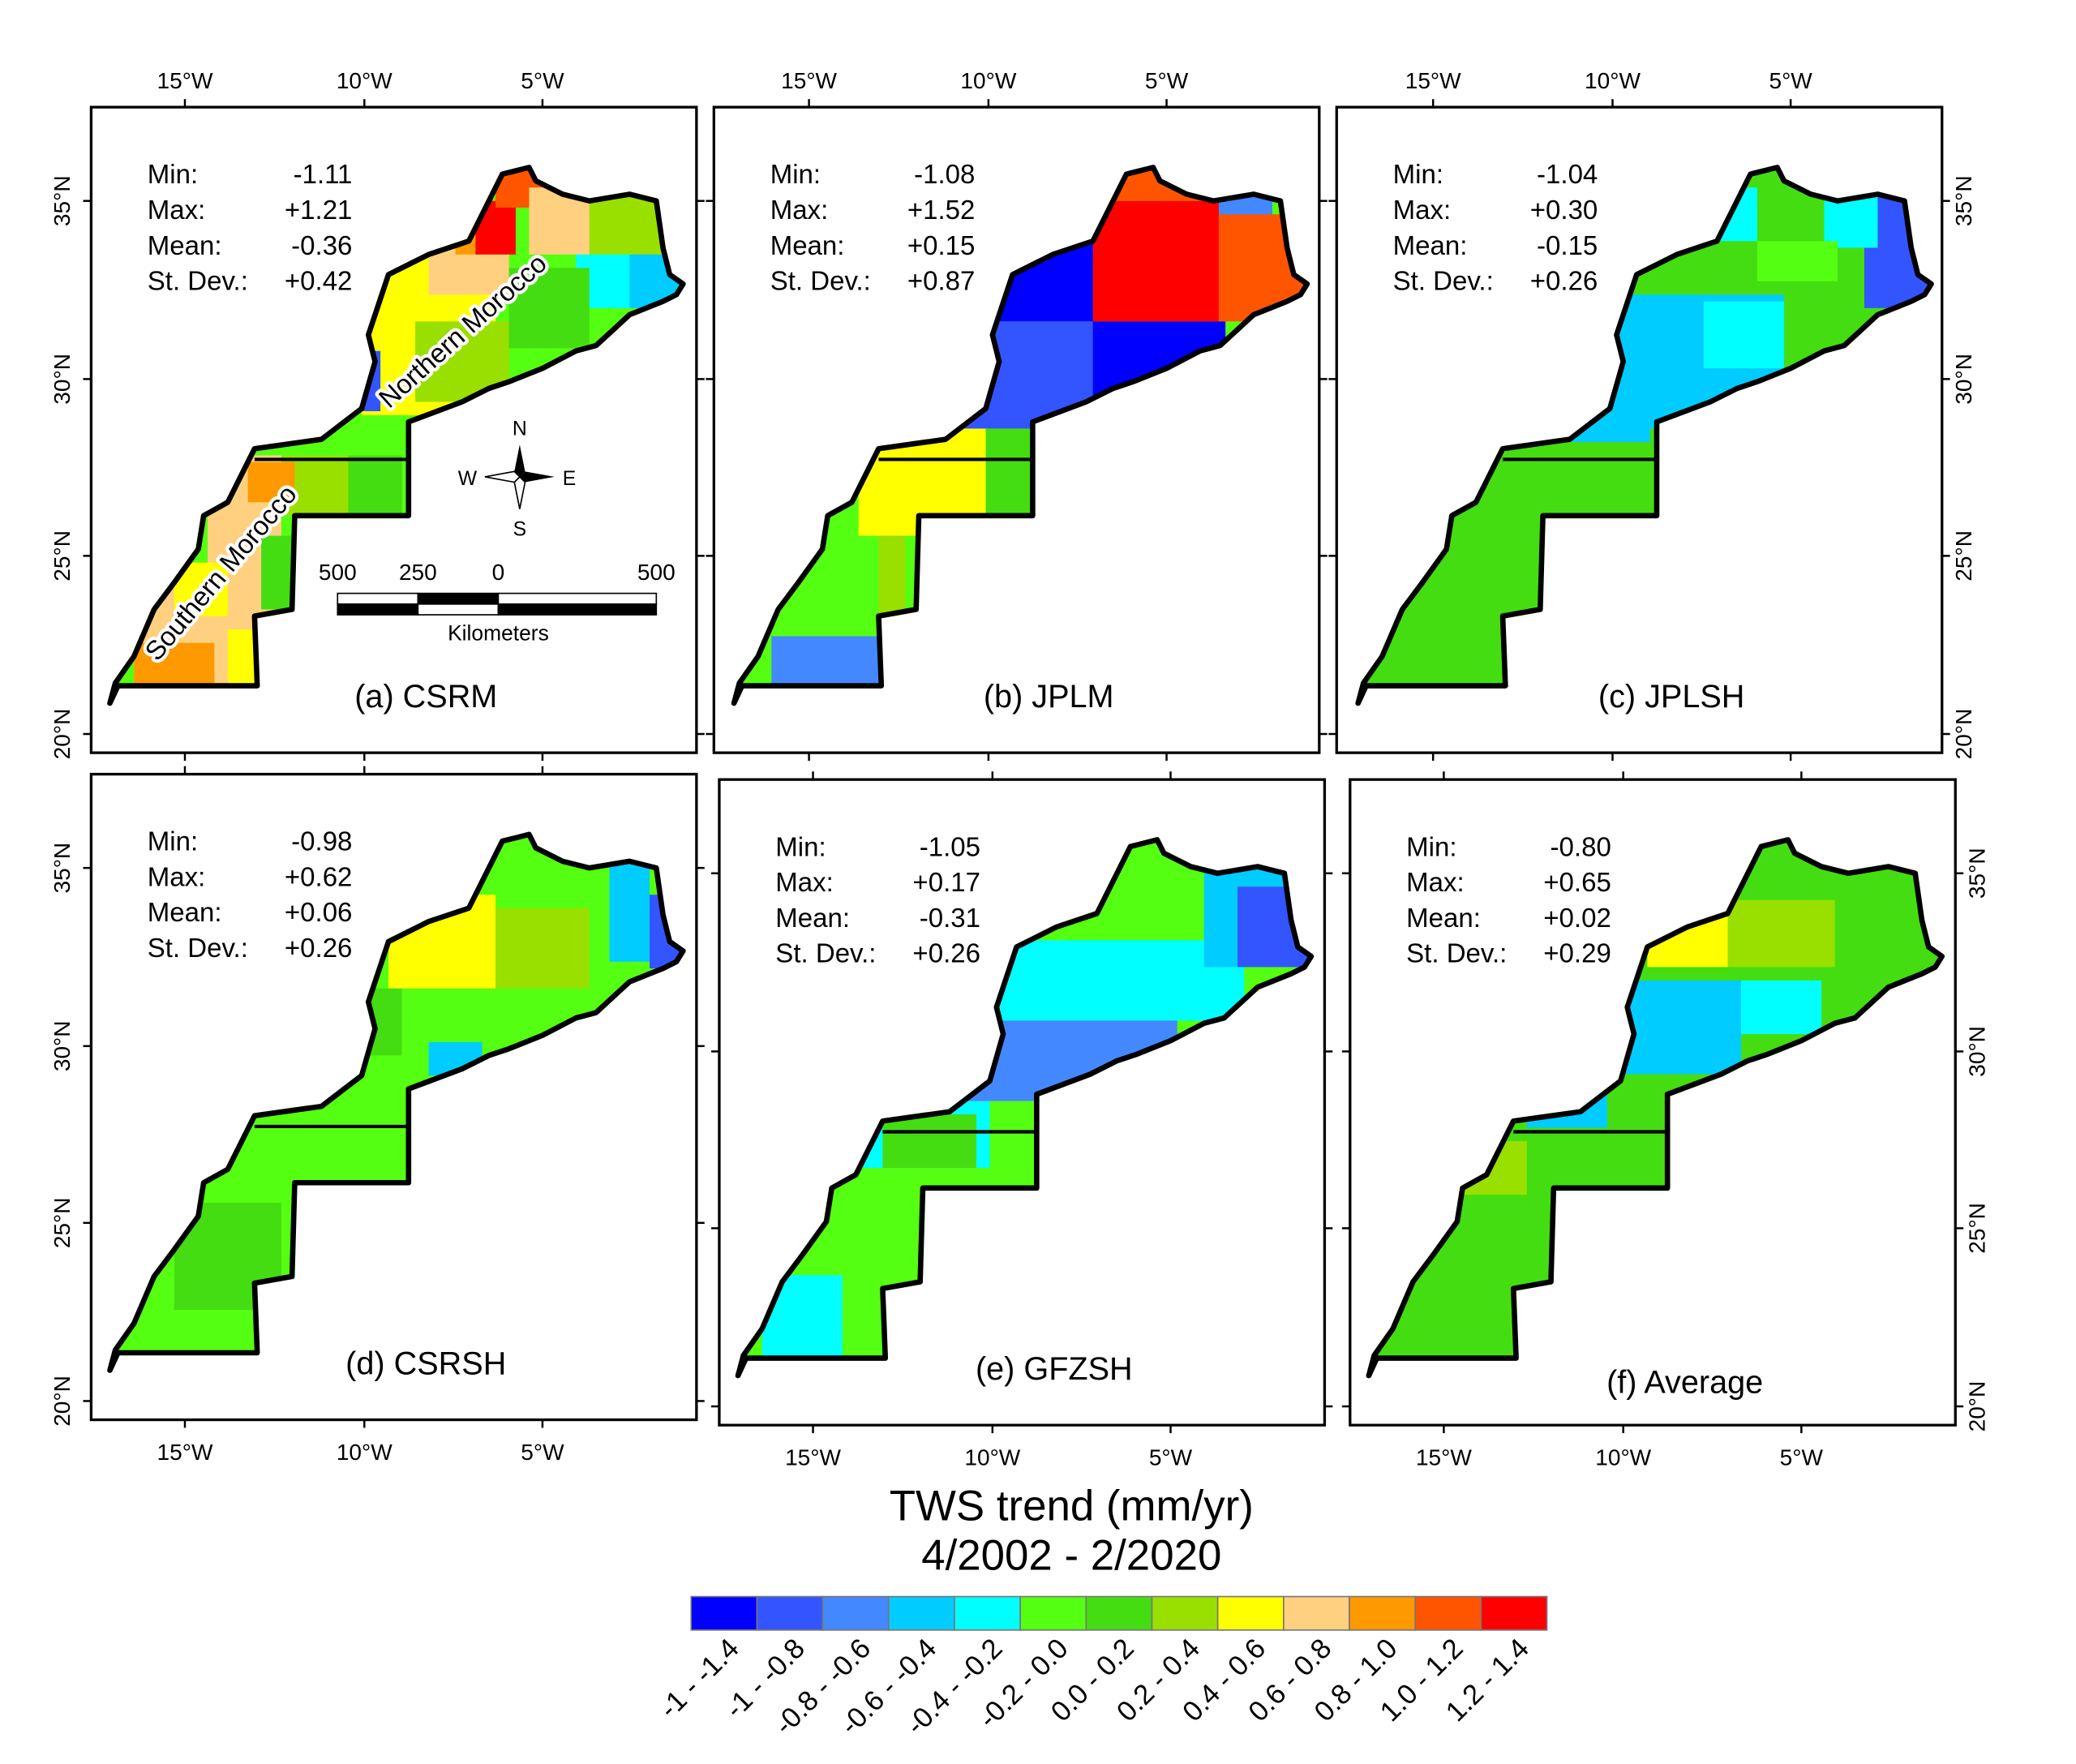 The height and width of the screenshot is (1764, 2076). What do you see at coordinates (1684, 1383) in the screenshot?
I see `panel-title: (f) Average` at bounding box center [1684, 1383].